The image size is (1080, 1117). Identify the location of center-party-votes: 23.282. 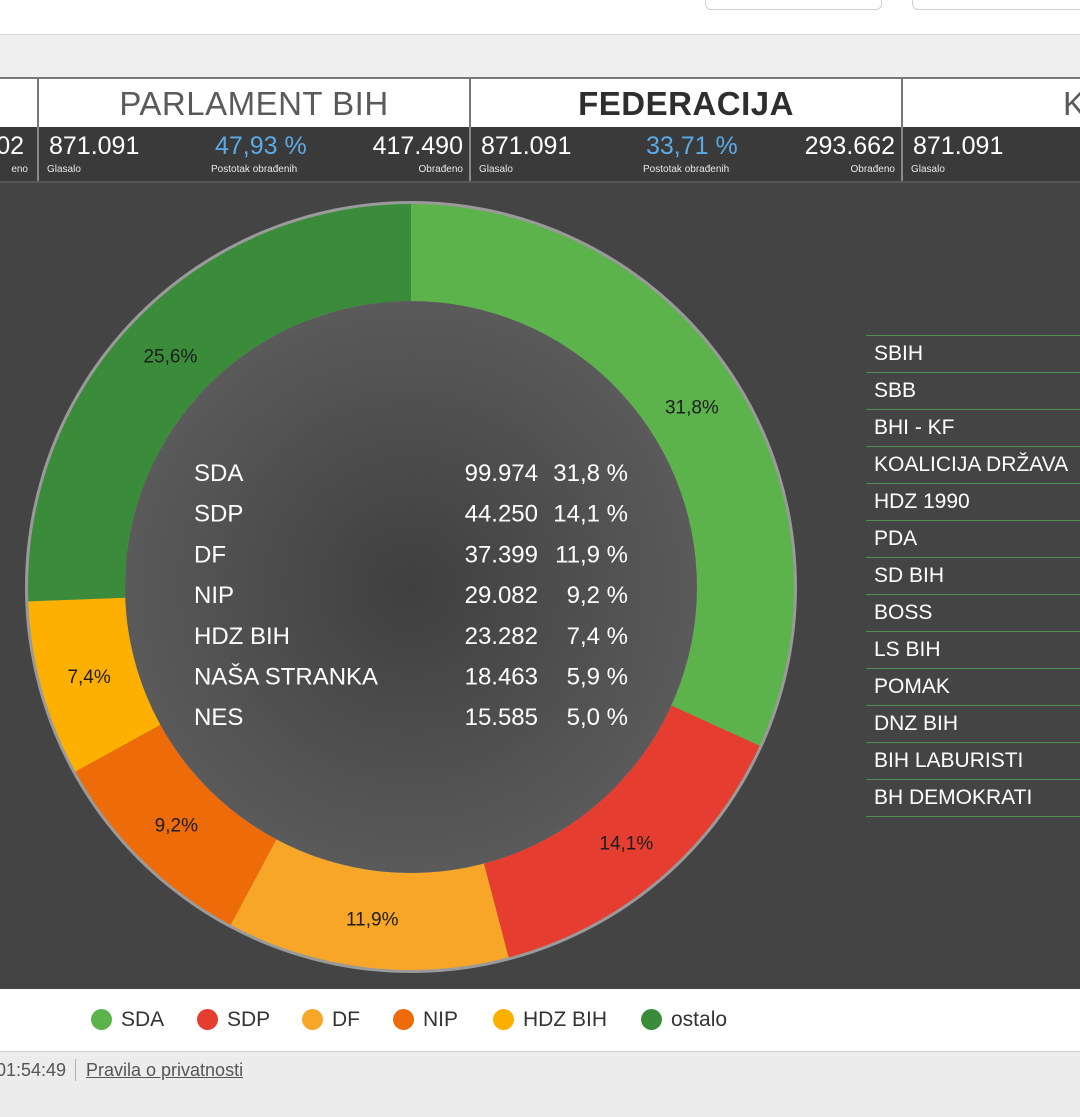
(501, 636).